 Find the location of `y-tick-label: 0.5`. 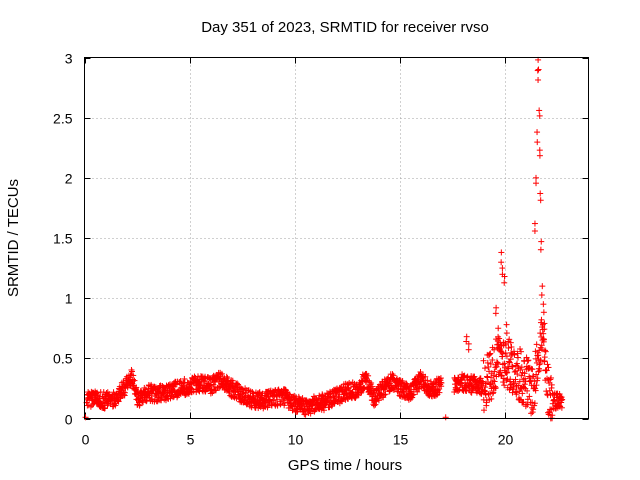

y-tick-label: 0.5 is located at coordinates (63, 359).